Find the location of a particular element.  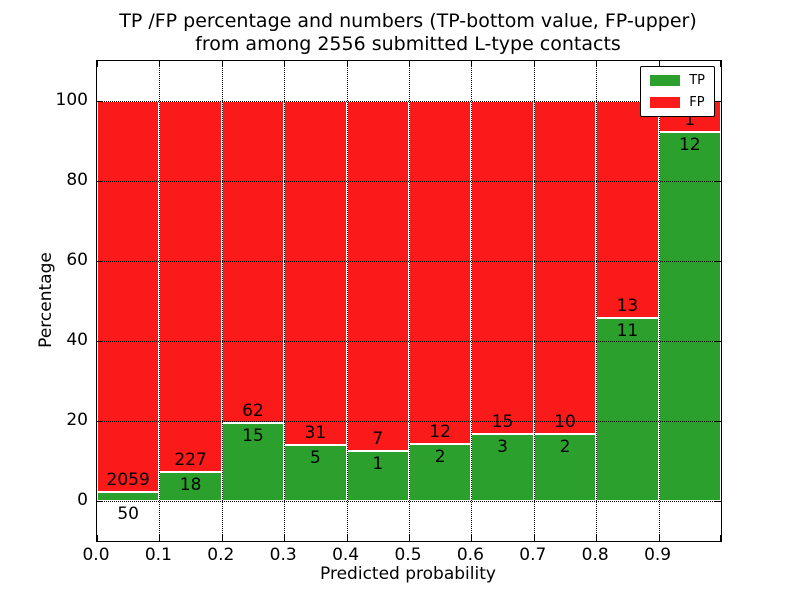

x-tick-label: 0.2 is located at coordinates (221, 555).